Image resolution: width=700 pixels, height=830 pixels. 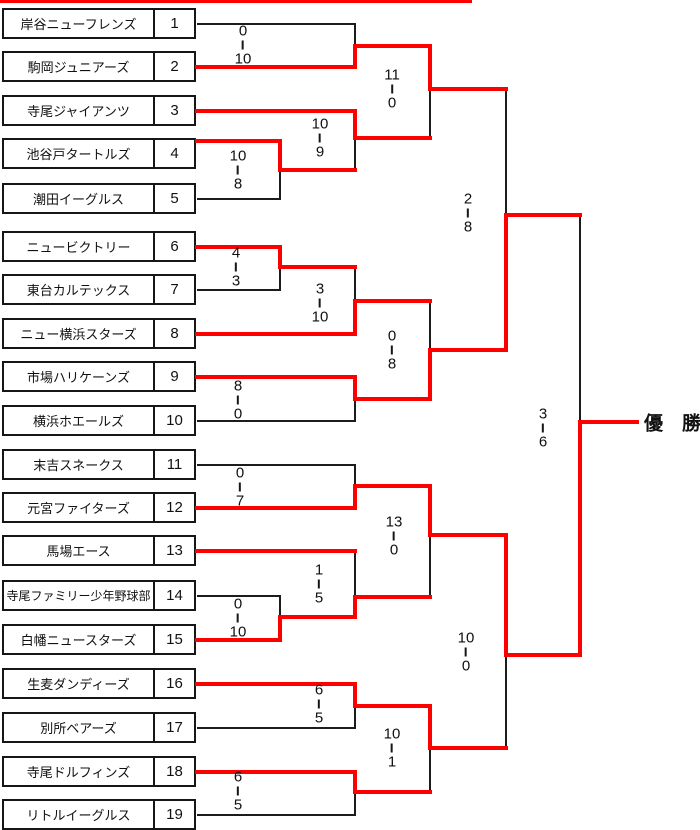 I want to click on team-name: リトルイーグルス, so click(x=78, y=815).